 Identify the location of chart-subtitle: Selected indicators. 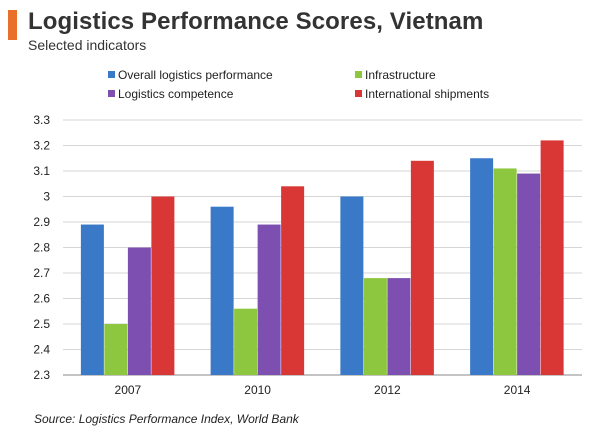
(87, 45).